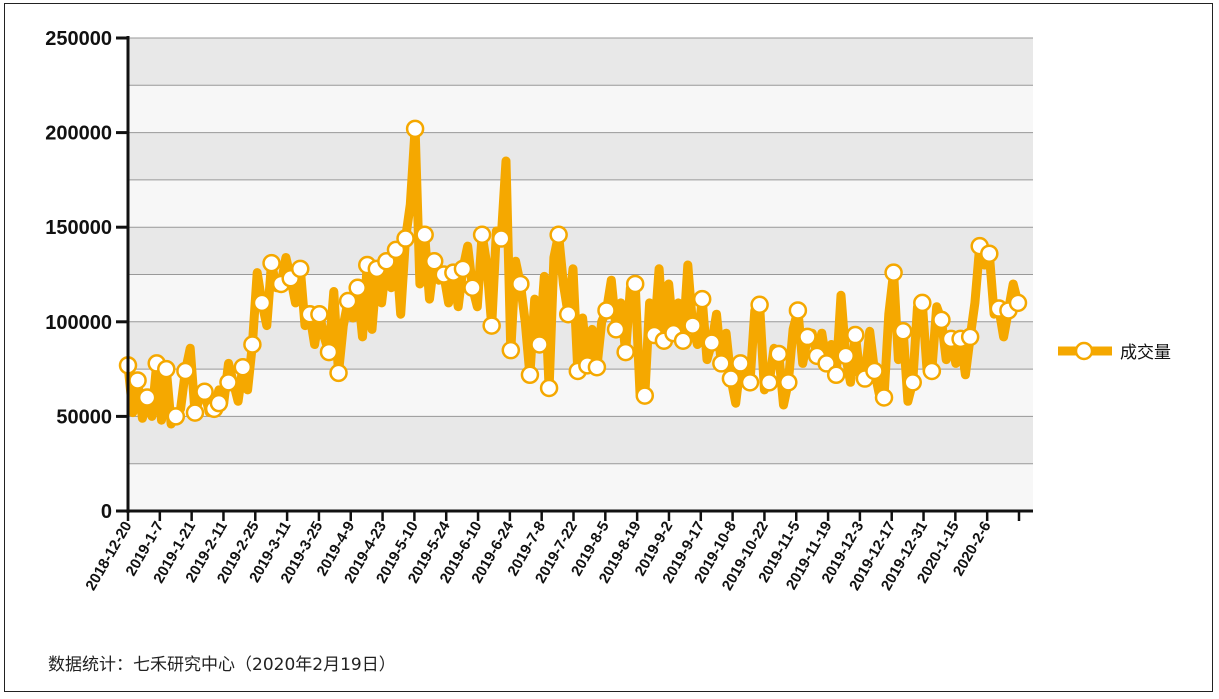 This screenshot has height=699, width=1219. Describe the element at coordinates (1114, 352) in the screenshot. I see `legend: 成交量` at that location.